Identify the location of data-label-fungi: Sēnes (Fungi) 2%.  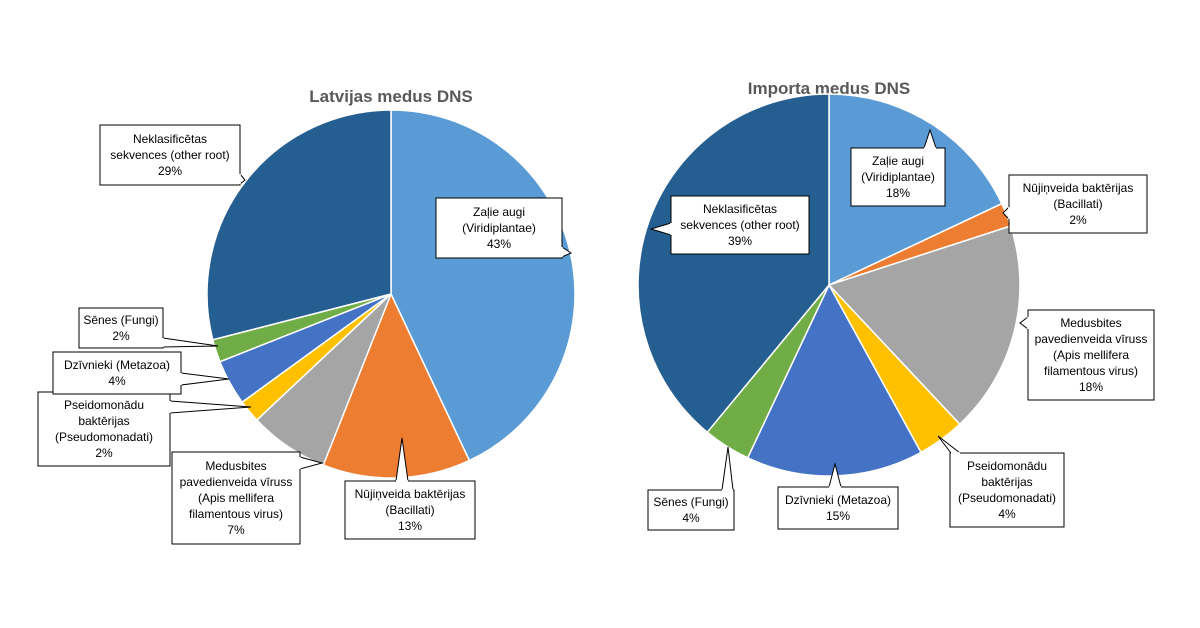
(120, 328).